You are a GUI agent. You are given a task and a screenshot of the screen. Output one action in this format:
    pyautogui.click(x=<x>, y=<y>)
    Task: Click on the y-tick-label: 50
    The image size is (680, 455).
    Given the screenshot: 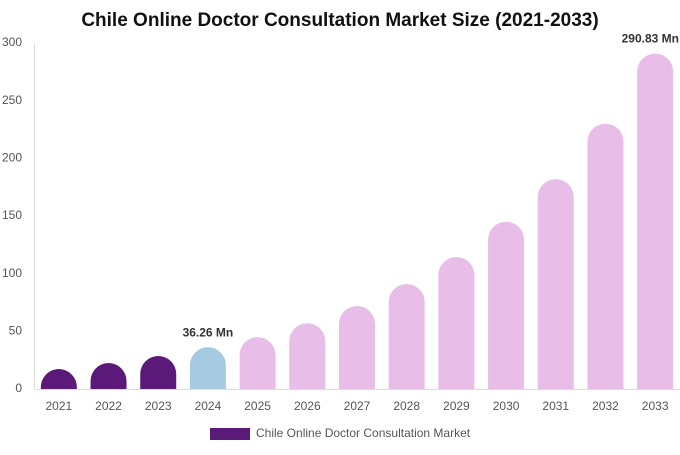 What is the action you would take?
    pyautogui.click(x=16, y=331)
    